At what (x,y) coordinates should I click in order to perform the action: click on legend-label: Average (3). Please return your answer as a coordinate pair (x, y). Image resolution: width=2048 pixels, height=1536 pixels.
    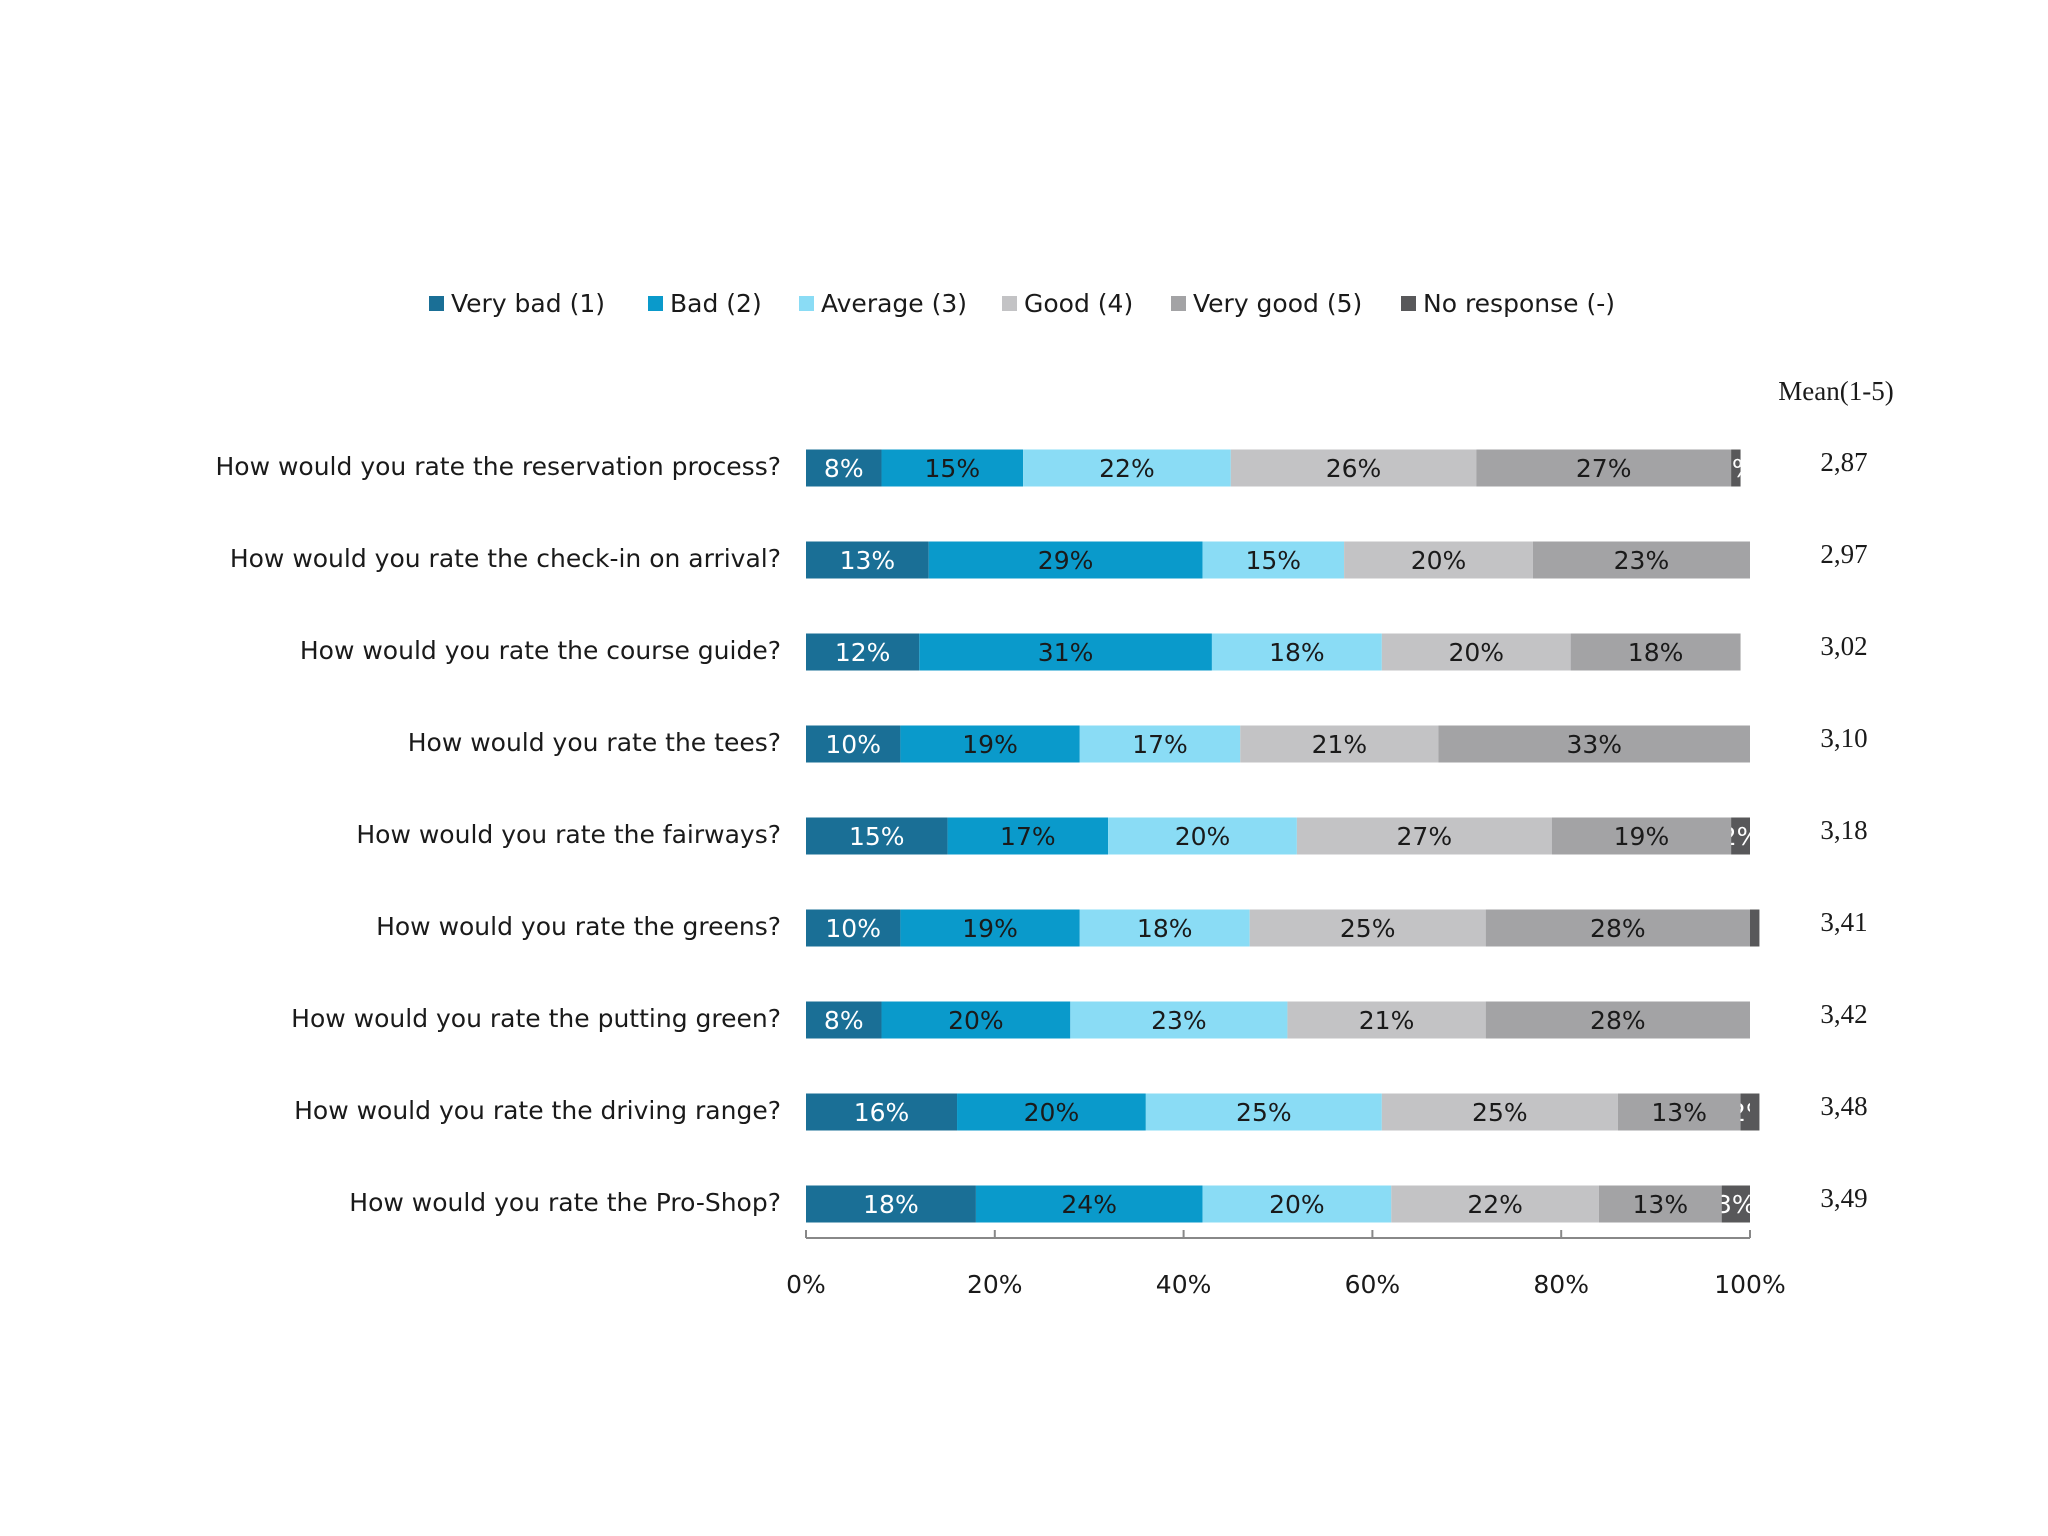
    Looking at the image, I should click on (894, 303).